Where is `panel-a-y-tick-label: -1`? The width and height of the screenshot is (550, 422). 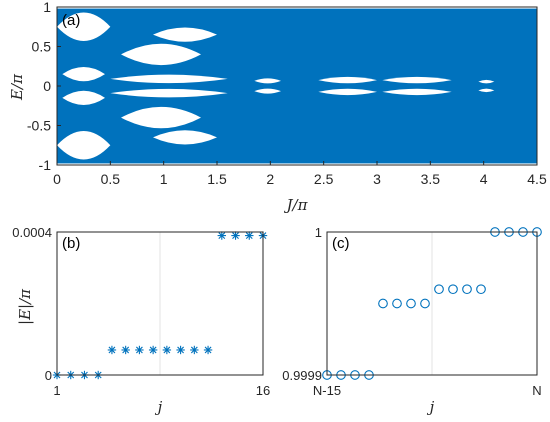
panel-a-y-tick-label: -1 is located at coordinates (45, 165).